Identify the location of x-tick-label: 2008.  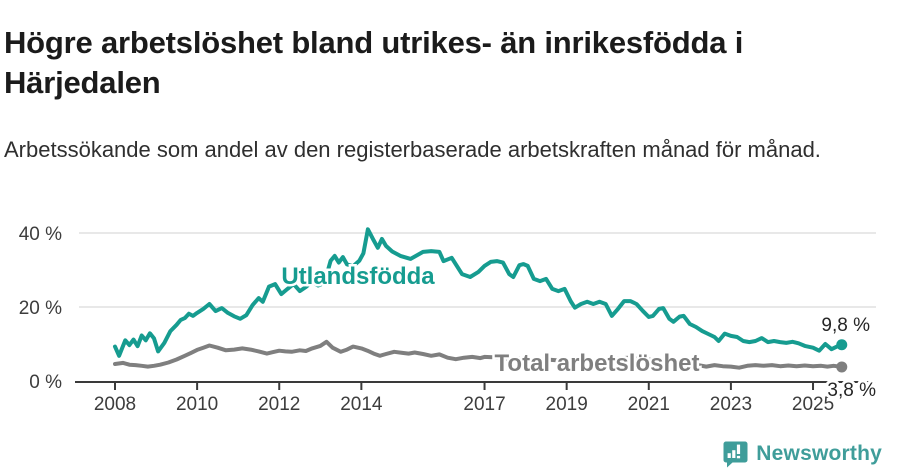
(115, 404).